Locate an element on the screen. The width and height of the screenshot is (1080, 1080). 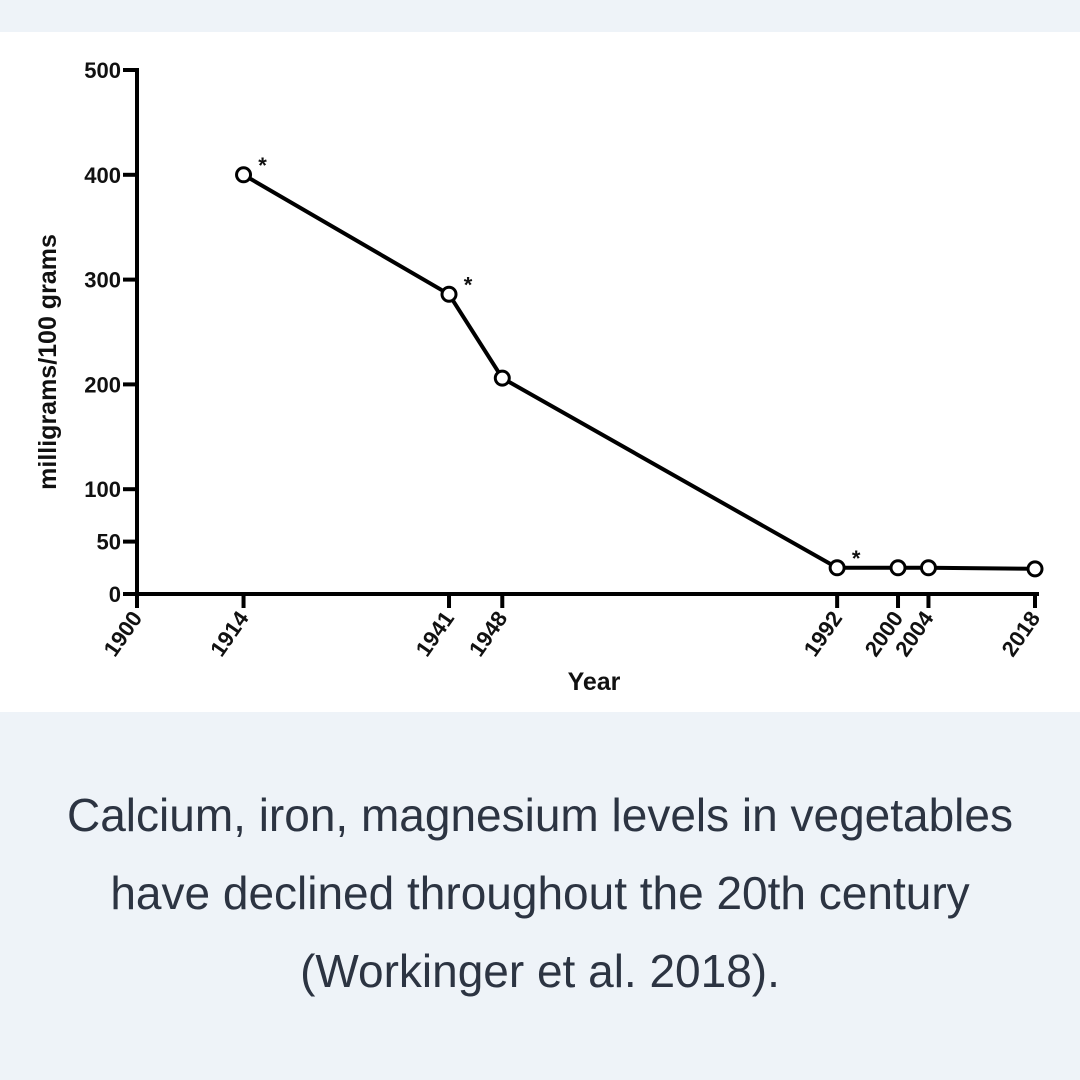
x-tick-label: 1900 is located at coordinates (123, 634).